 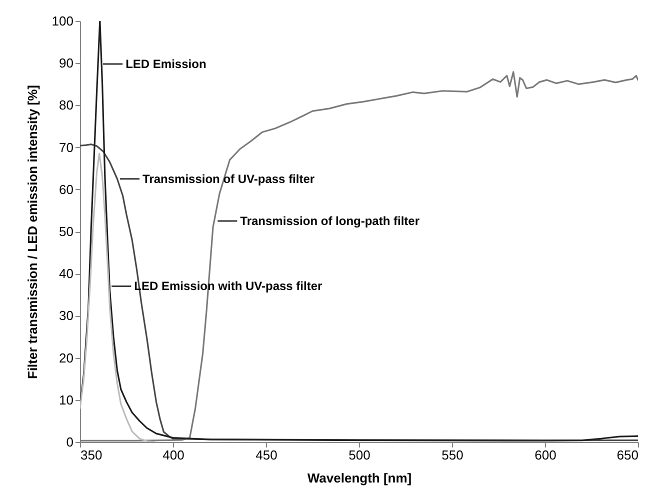 What do you see at coordinates (66, 147) in the screenshot?
I see `y-tick-label: 70` at bounding box center [66, 147].